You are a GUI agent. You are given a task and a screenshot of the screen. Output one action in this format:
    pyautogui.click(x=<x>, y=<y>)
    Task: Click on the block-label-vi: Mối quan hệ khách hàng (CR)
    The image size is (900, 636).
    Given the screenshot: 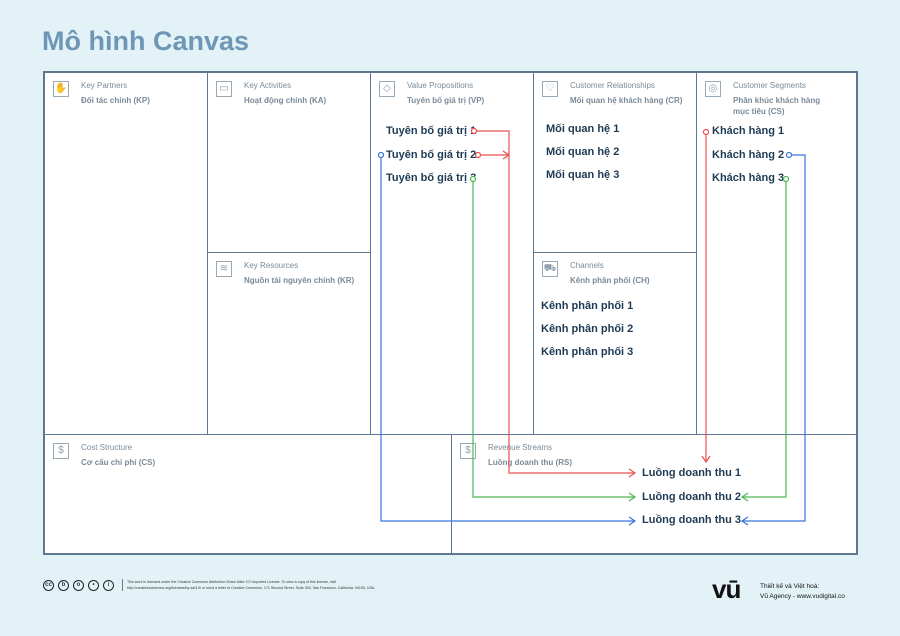 What is the action you would take?
    pyautogui.click(x=626, y=100)
    